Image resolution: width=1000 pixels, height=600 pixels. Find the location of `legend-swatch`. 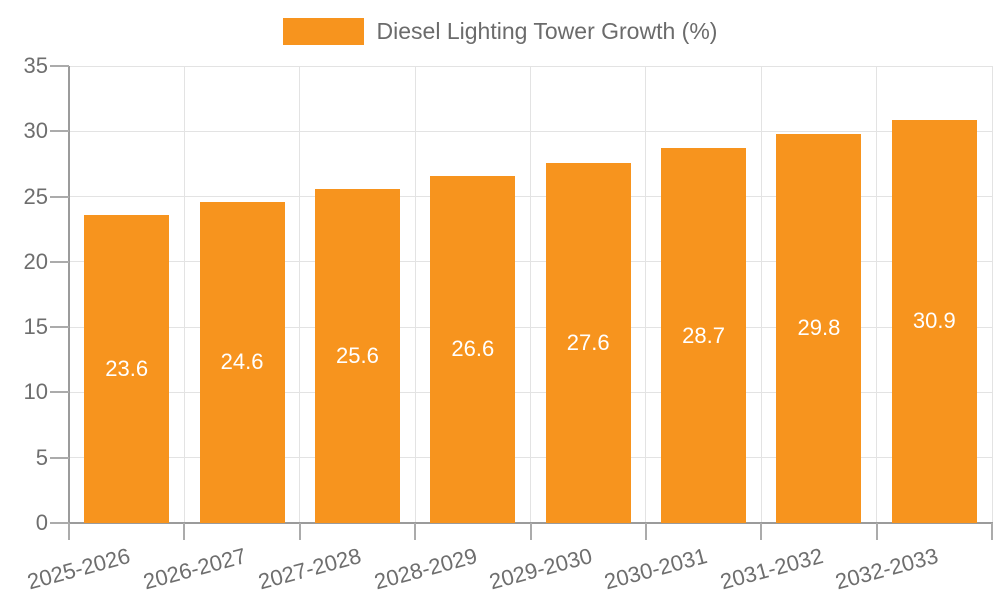

legend-swatch is located at coordinates (323, 31).